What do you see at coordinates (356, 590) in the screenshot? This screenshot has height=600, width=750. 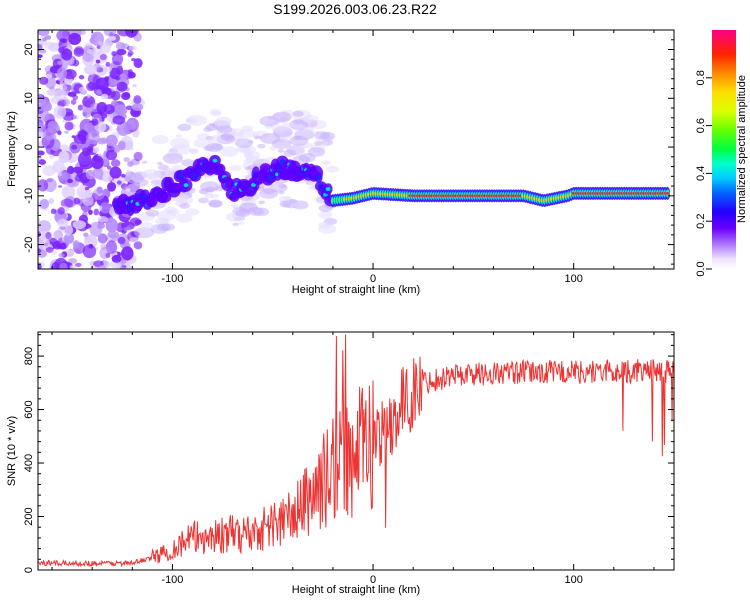 I see `snr-x-label: Height of straight line (km)` at bounding box center [356, 590].